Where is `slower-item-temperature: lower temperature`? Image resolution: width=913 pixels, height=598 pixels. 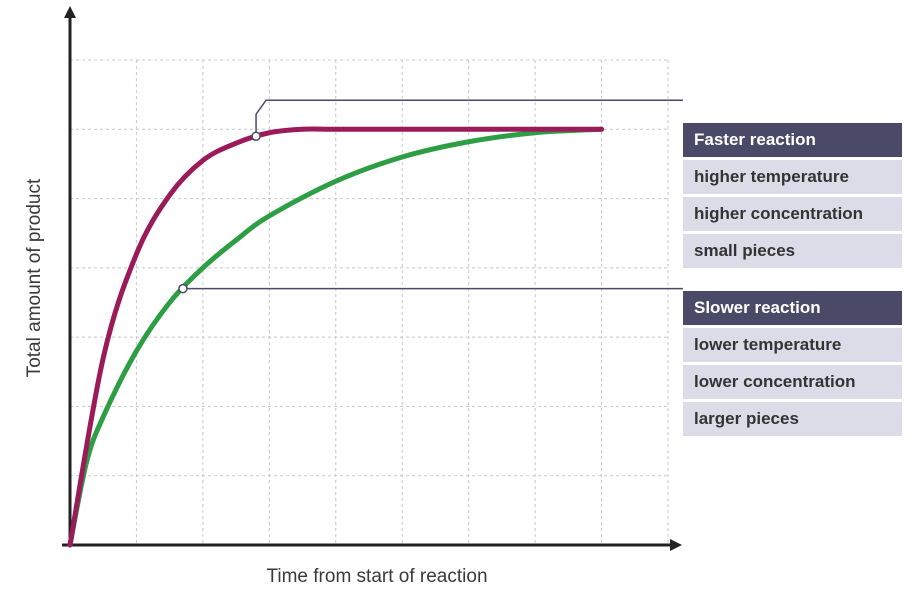 slower-item-temperature: lower temperature is located at coordinates (792, 345).